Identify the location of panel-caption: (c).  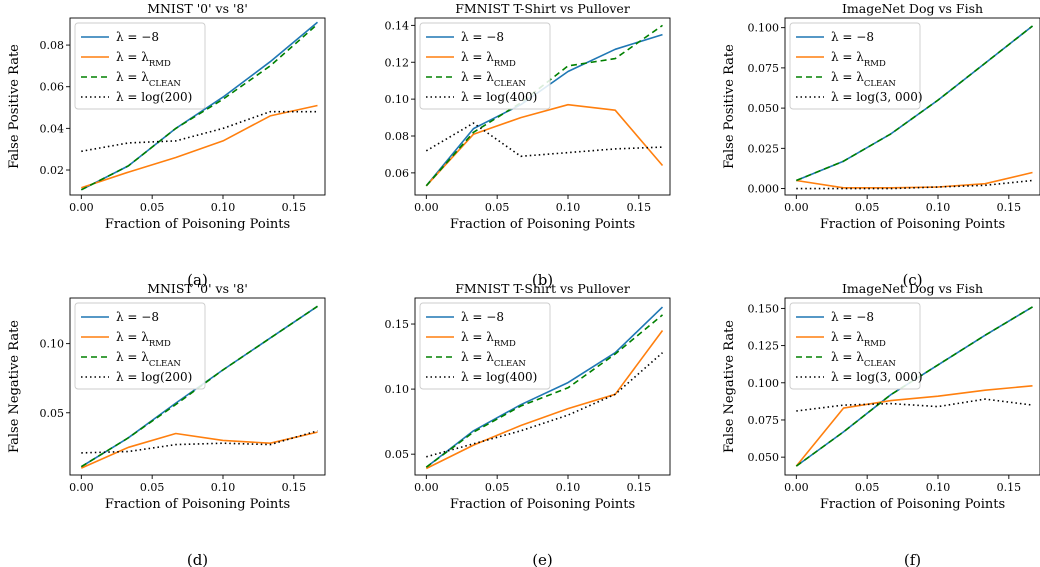
(912, 280).